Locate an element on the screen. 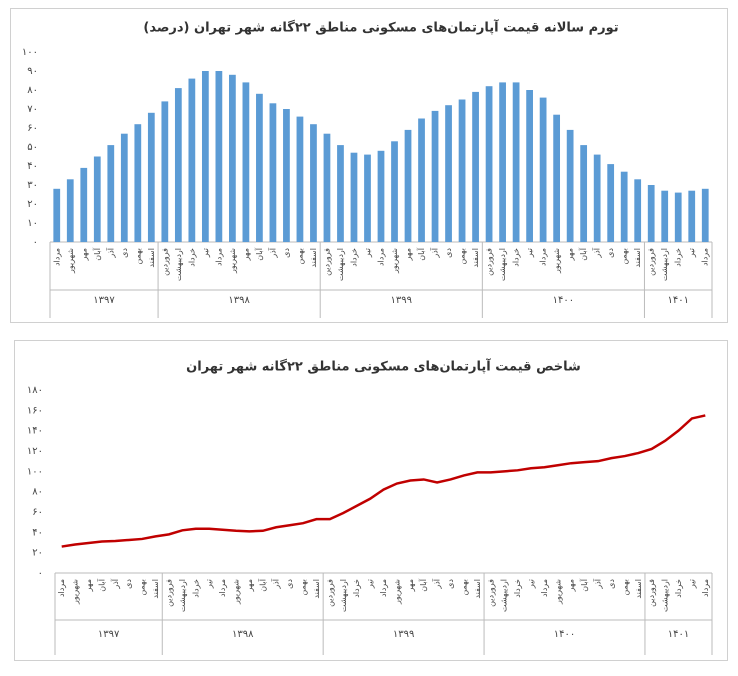 The width and height of the screenshot is (738, 676). y-tick-label: ۰ is located at coordinates (35, 242).